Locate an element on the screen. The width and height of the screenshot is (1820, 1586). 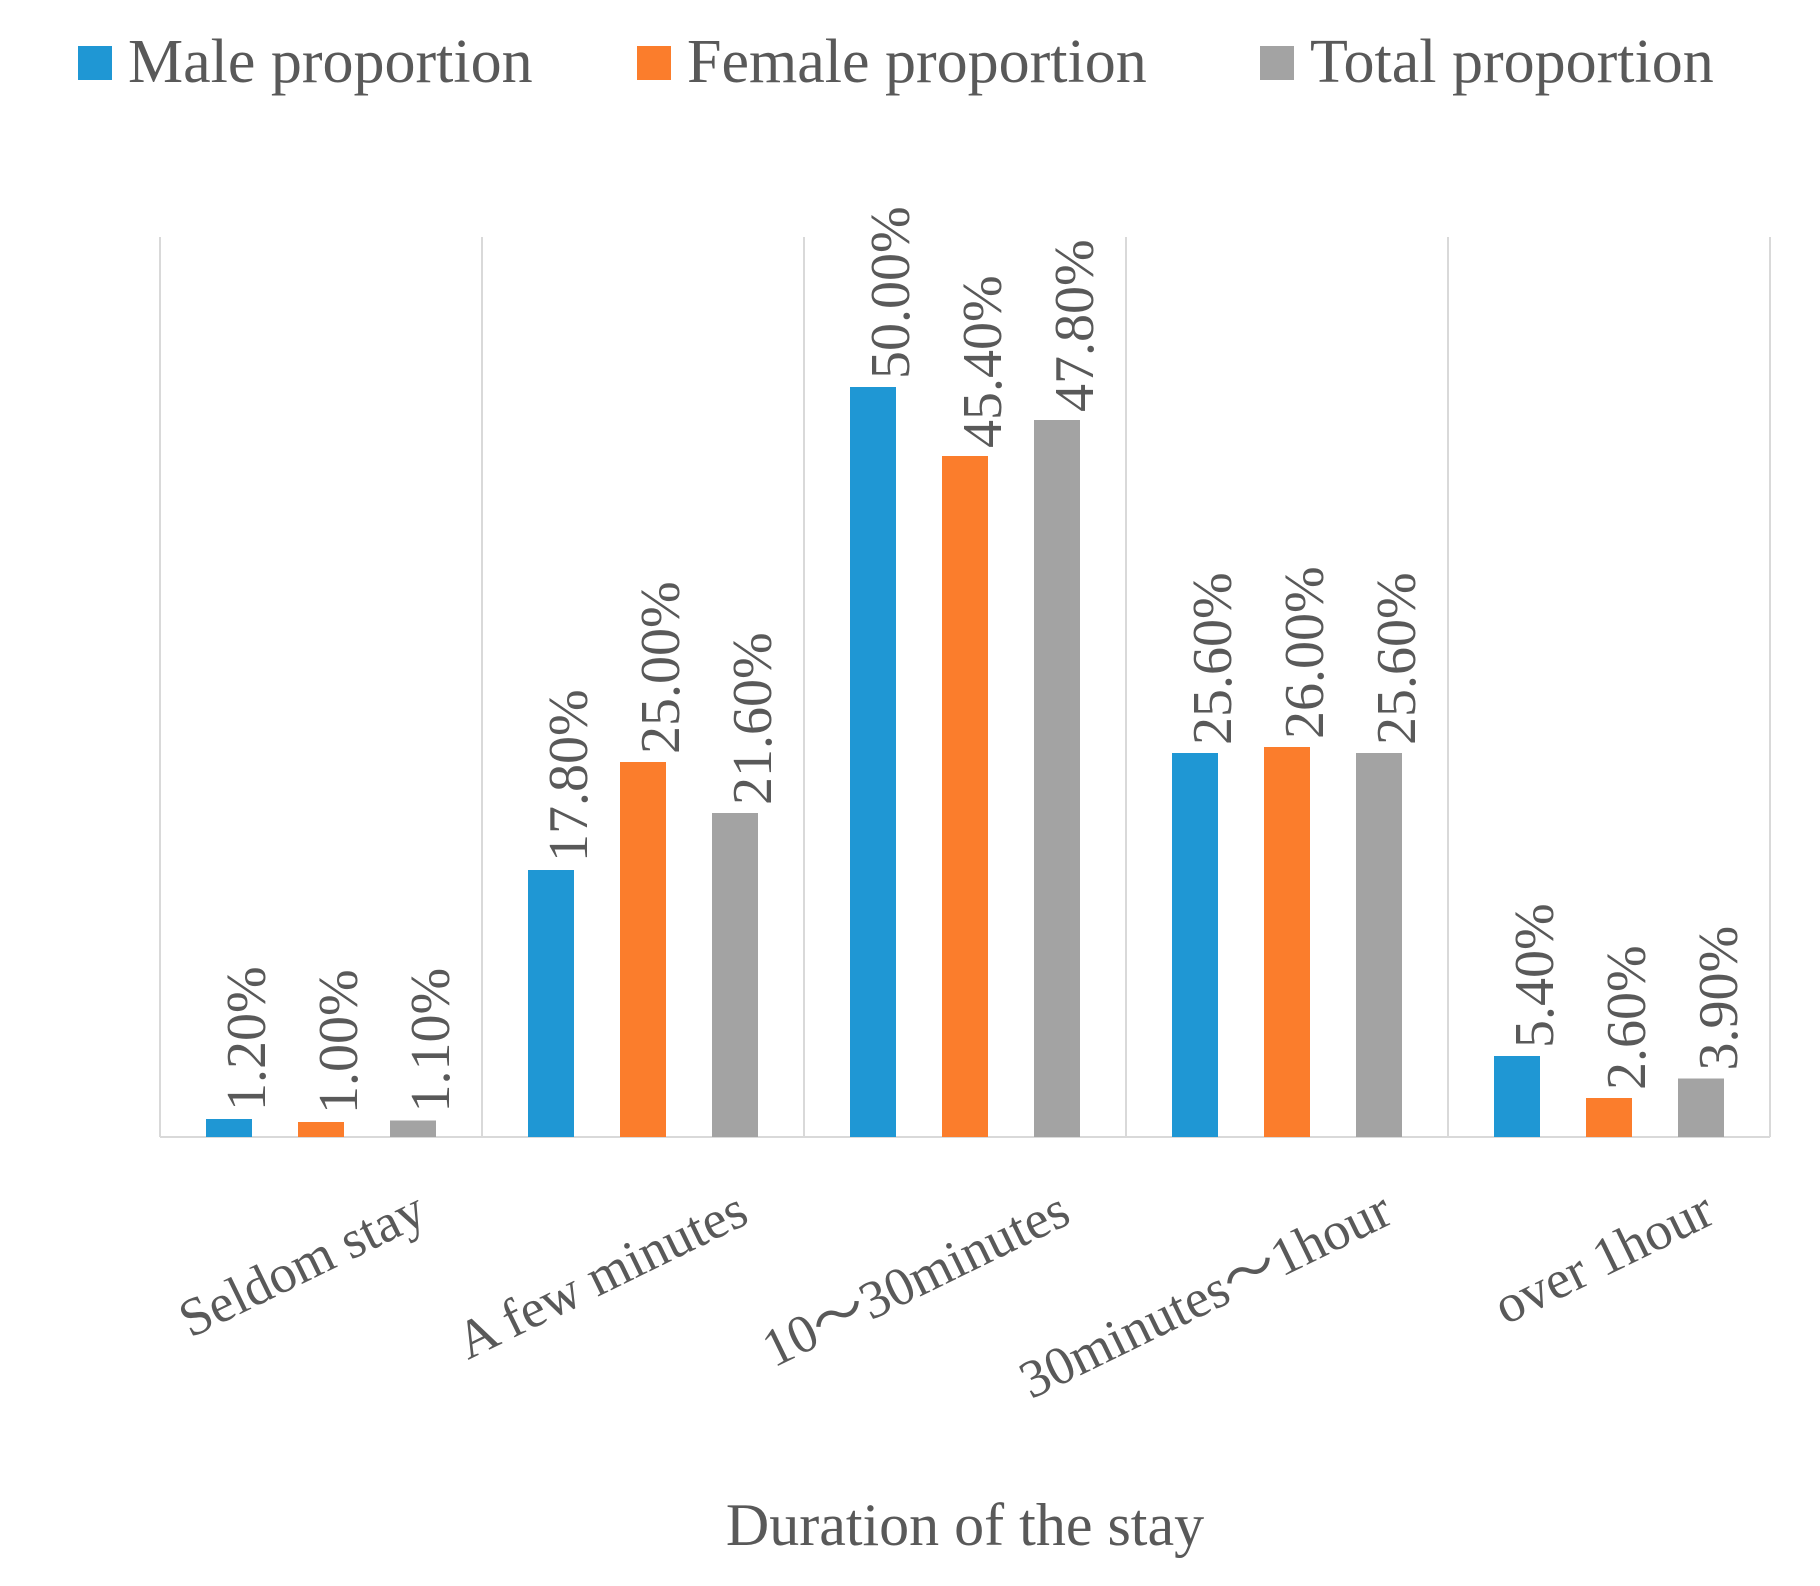
legend-label-0: Male proportion is located at coordinates (330, 62).